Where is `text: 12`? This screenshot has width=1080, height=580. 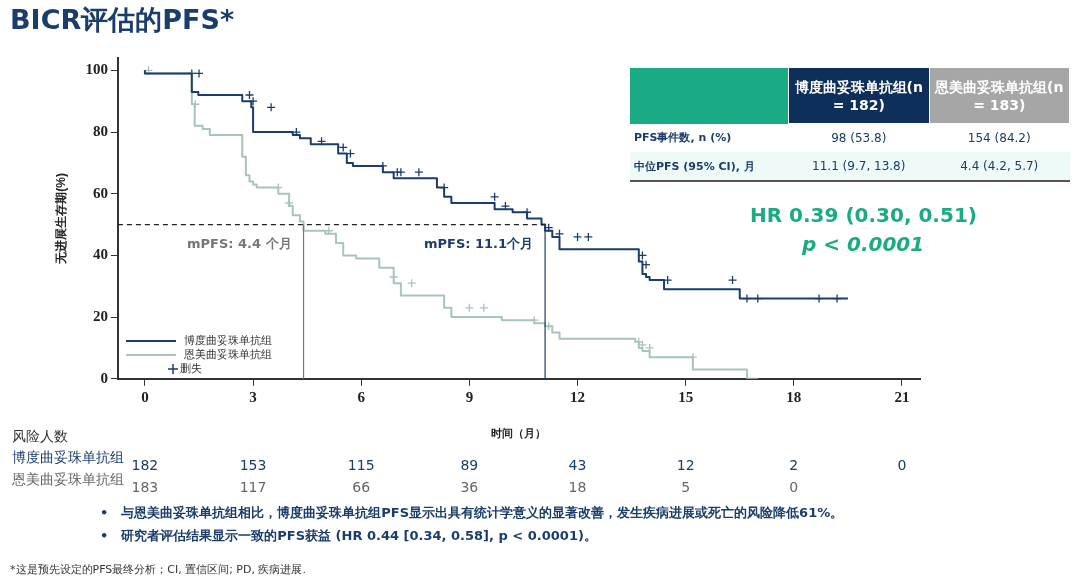 text: 12 is located at coordinates (685, 465).